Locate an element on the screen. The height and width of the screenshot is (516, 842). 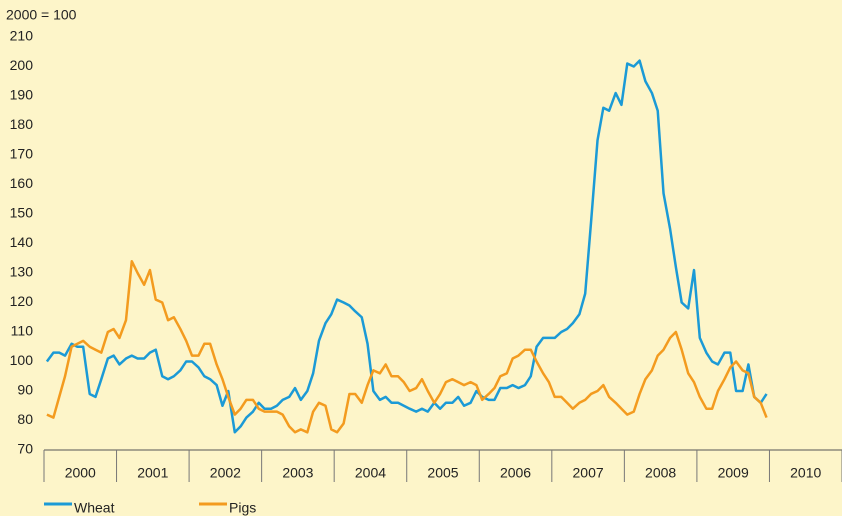
x-tick-label: 2007 is located at coordinates (588, 473).